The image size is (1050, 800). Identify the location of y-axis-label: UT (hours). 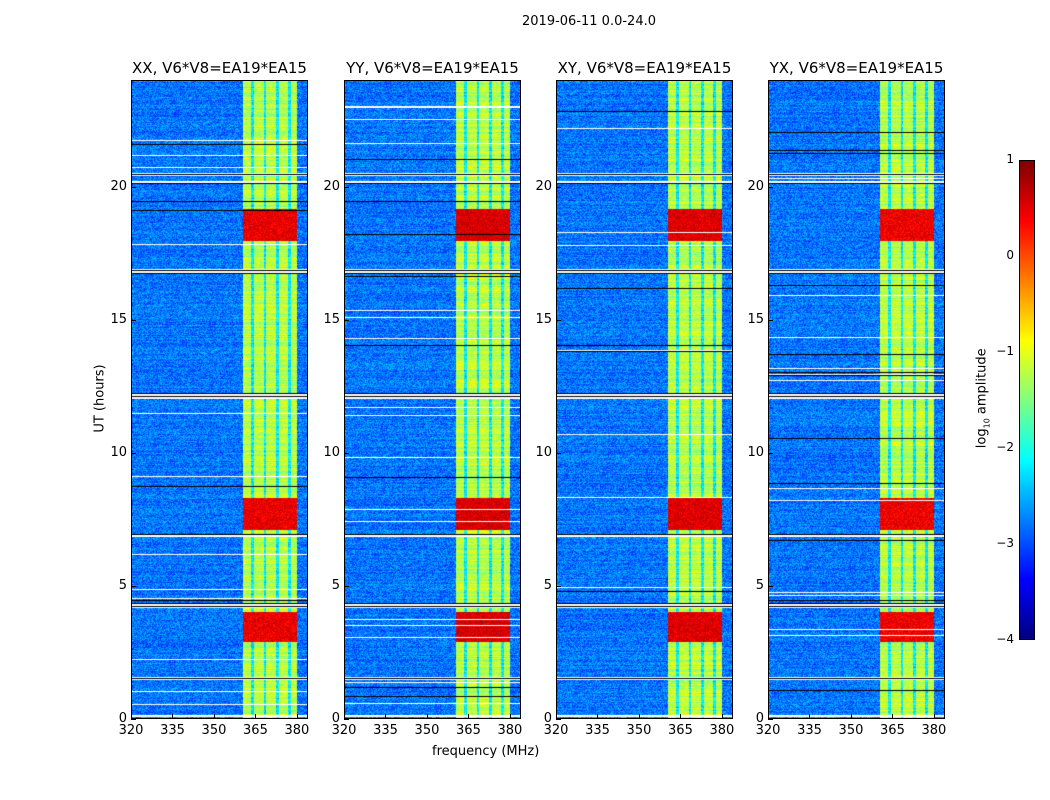
(100, 398).